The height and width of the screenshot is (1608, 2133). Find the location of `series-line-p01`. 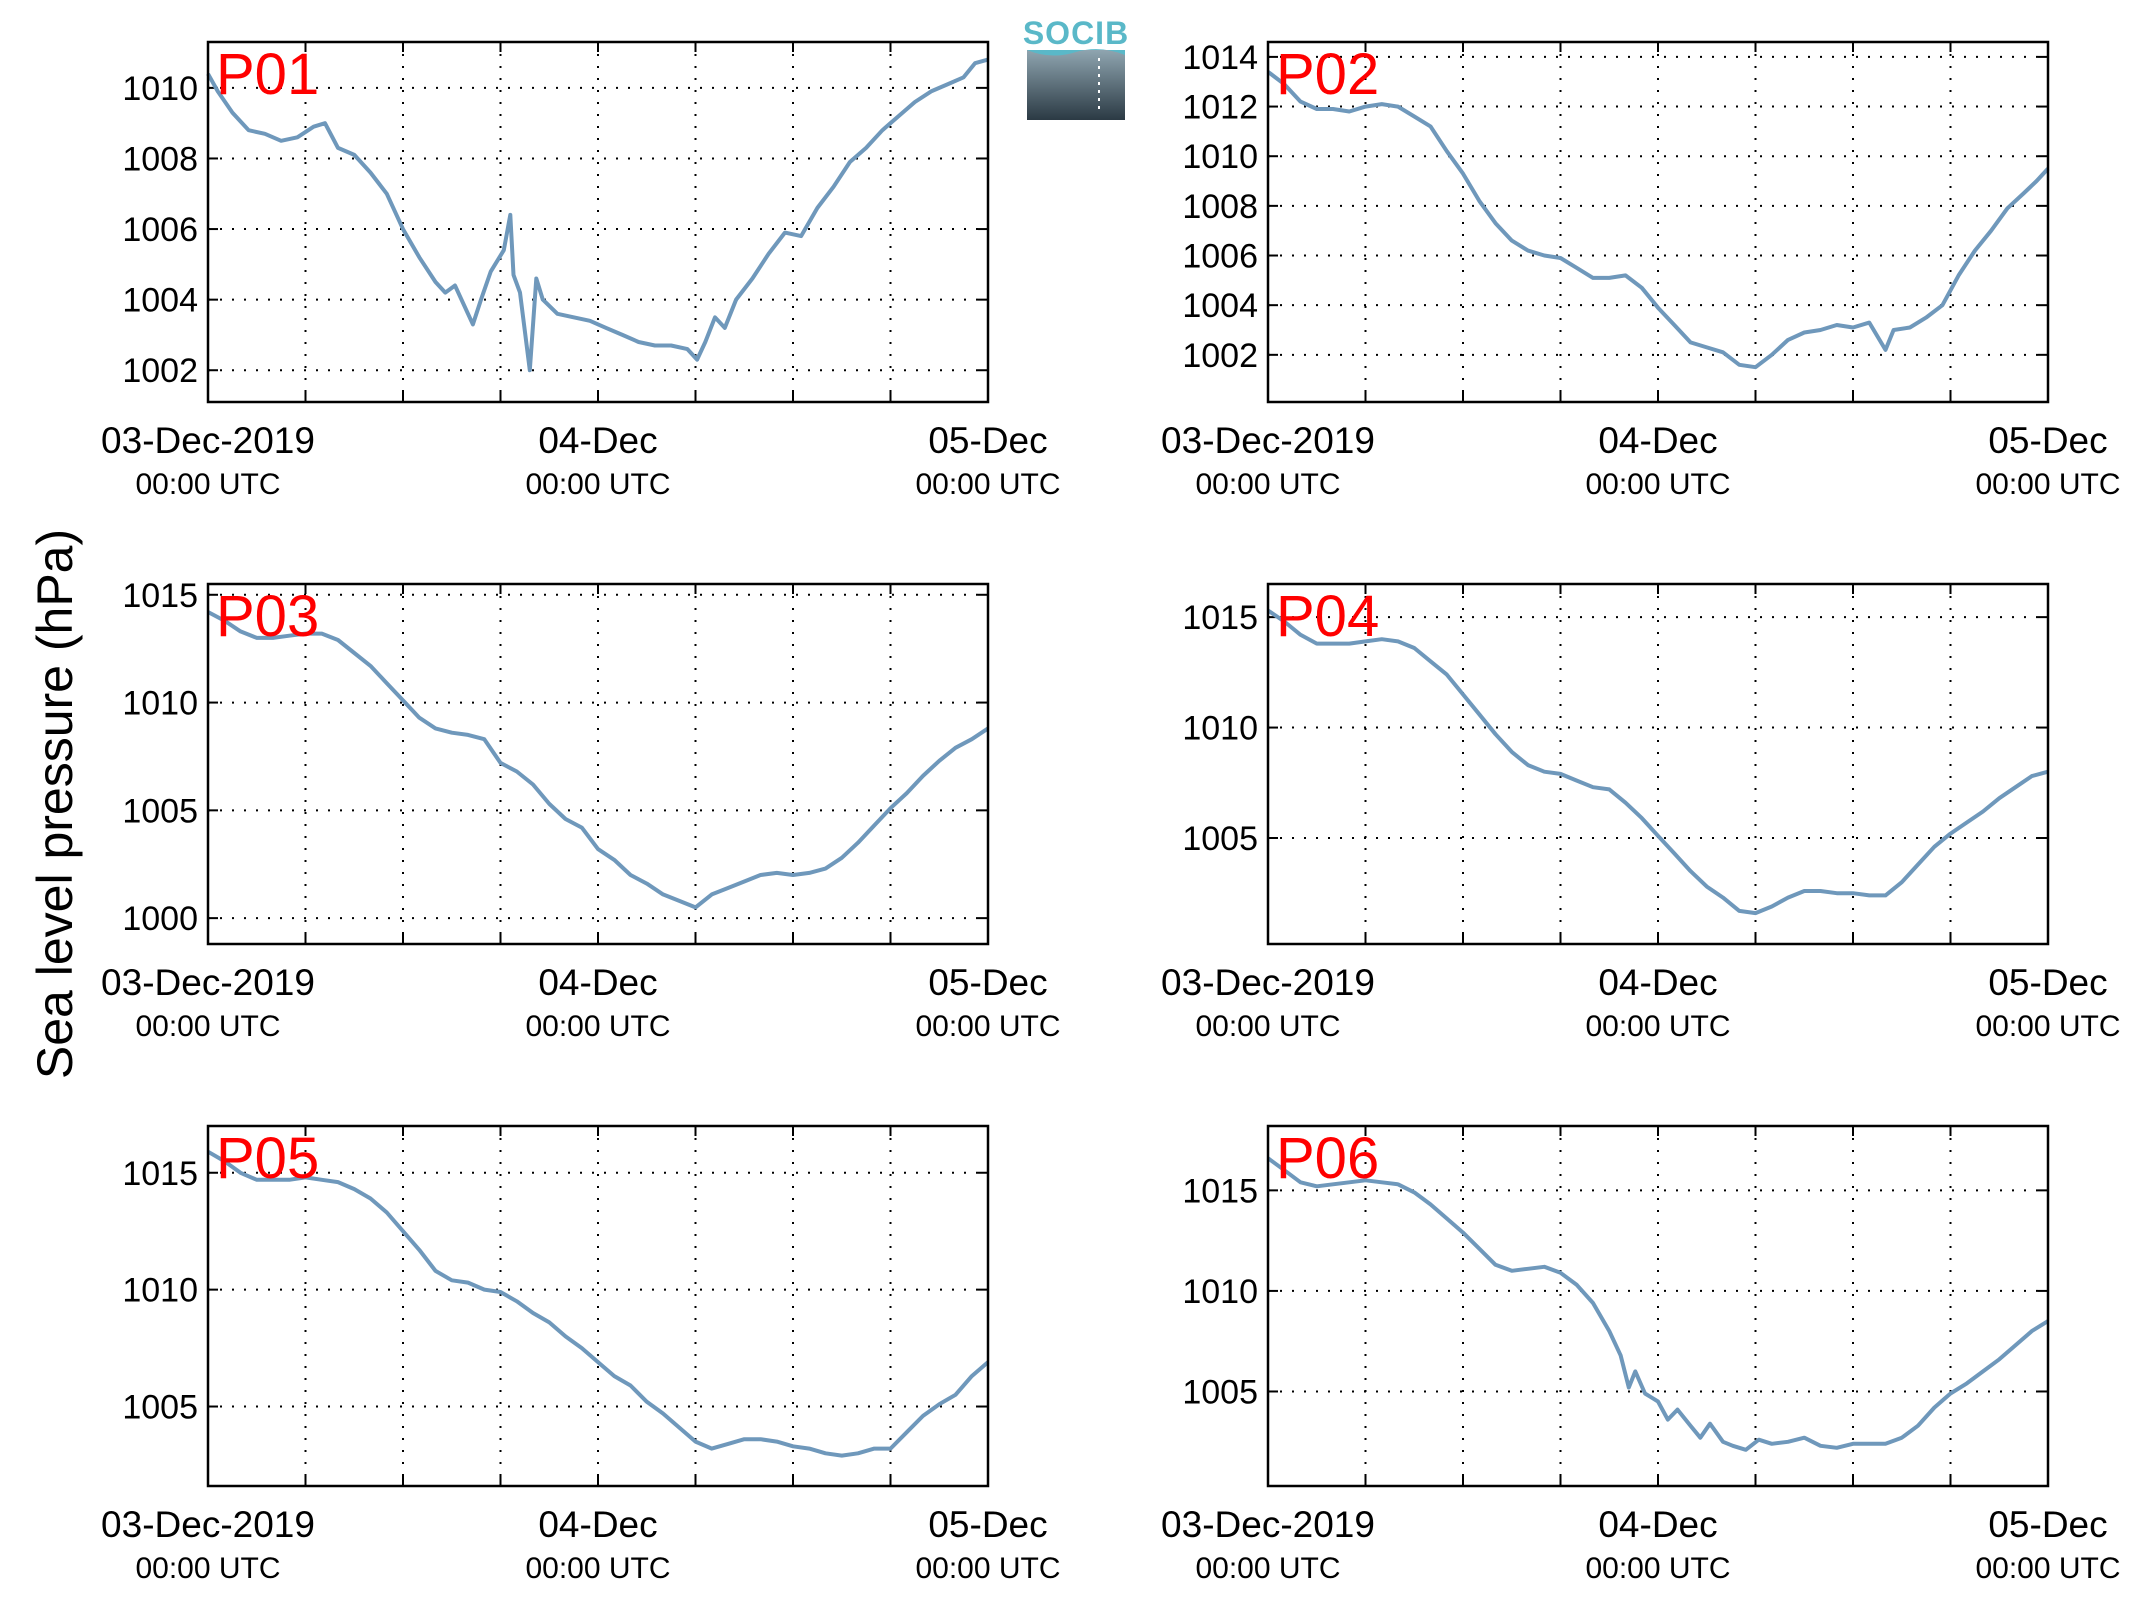

series-line-p01 is located at coordinates (597, 215).